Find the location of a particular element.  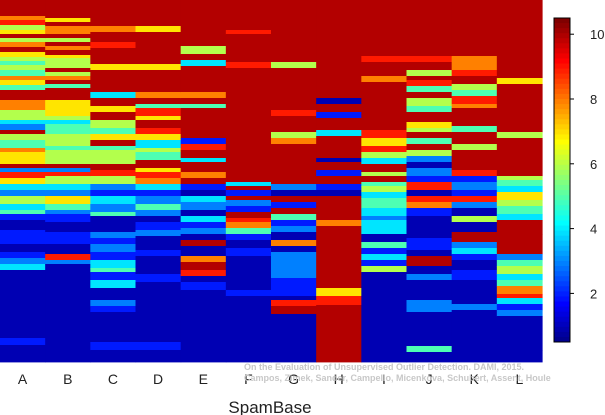

x-tick-label: H is located at coordinates (339, 379).